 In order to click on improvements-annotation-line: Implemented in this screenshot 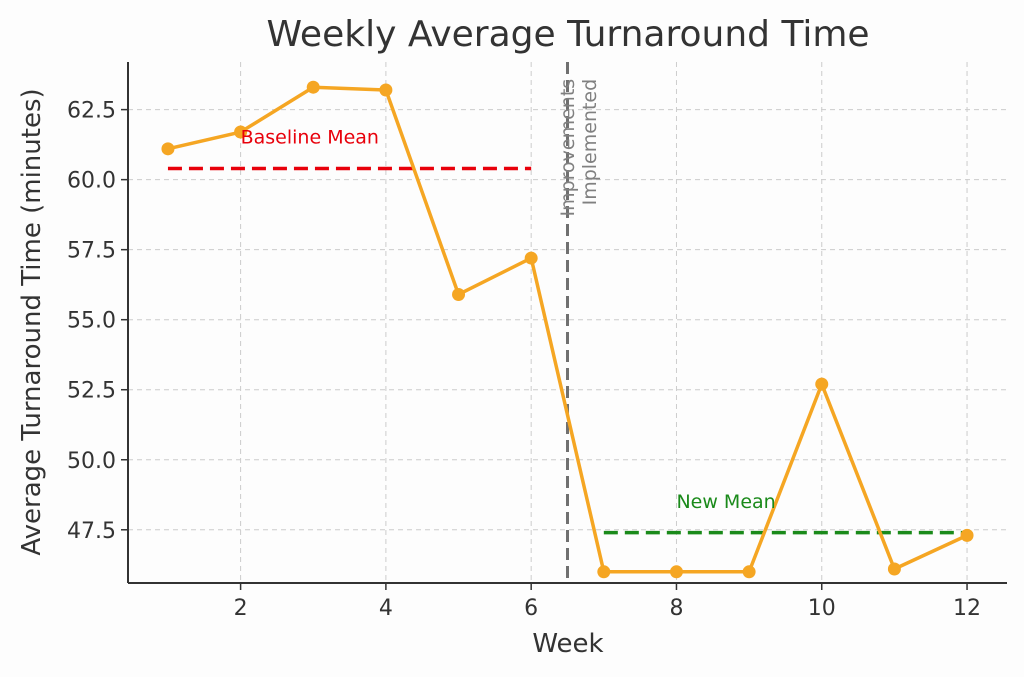, I will do `click(590, 142)`.